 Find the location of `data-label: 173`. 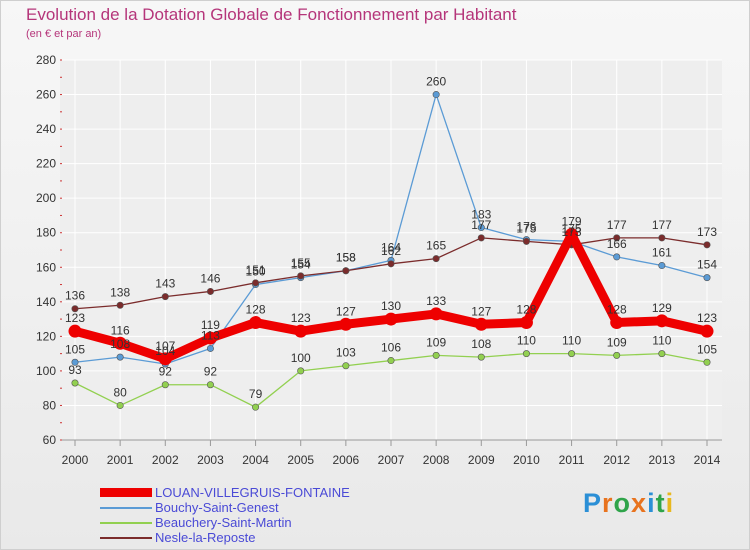

data-label: 173 is located at coordinates (572, 232).